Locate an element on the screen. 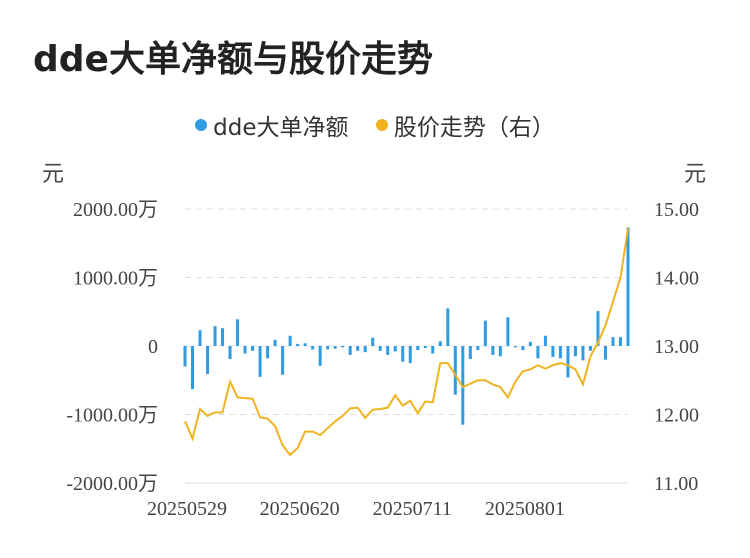  x-tick-label: 20250711 is located at coordinates (412, 509).